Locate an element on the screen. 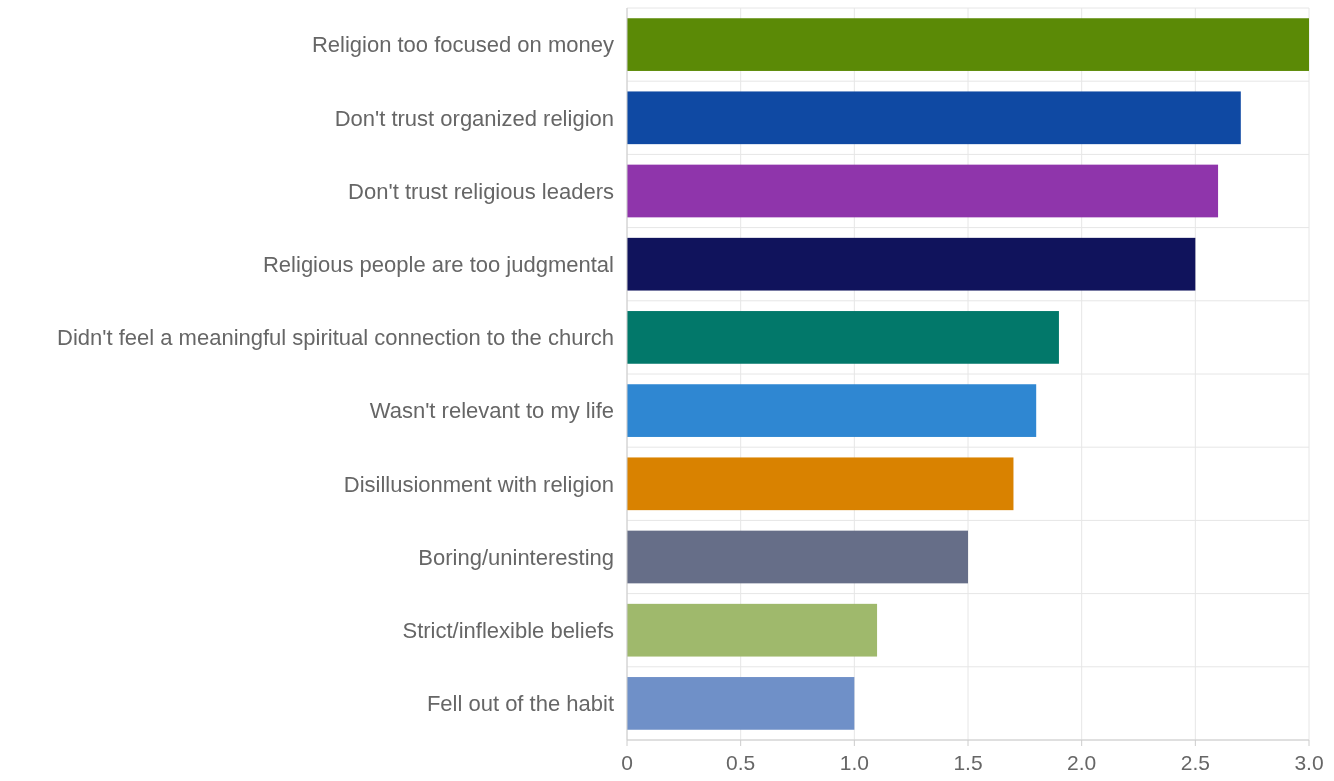  y-tick-label: Wasn't relevant to my life is located at coordinates (491, 411).